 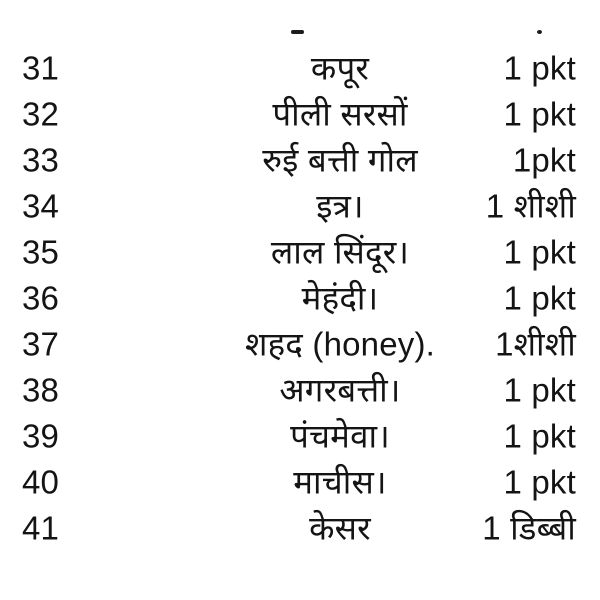 I want to click on item-name: पीली सरसों, so click(x=340, y=114).